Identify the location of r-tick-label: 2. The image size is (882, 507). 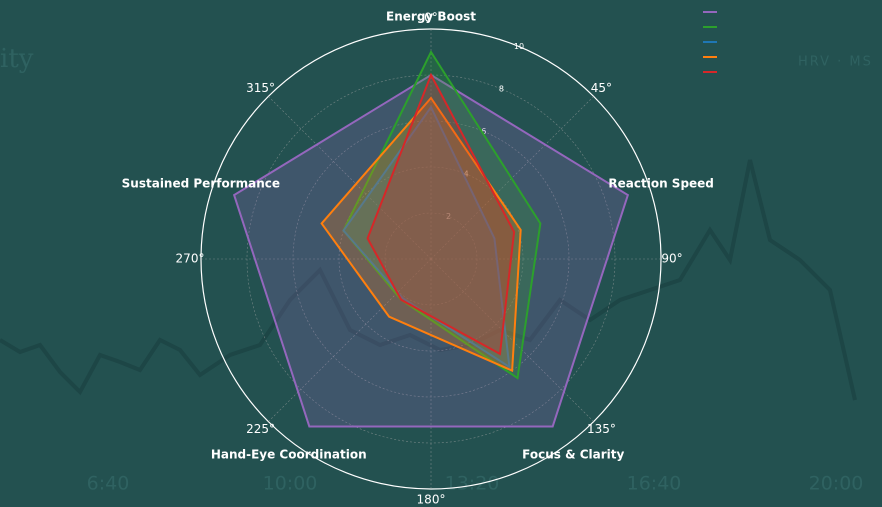
(448, 216).